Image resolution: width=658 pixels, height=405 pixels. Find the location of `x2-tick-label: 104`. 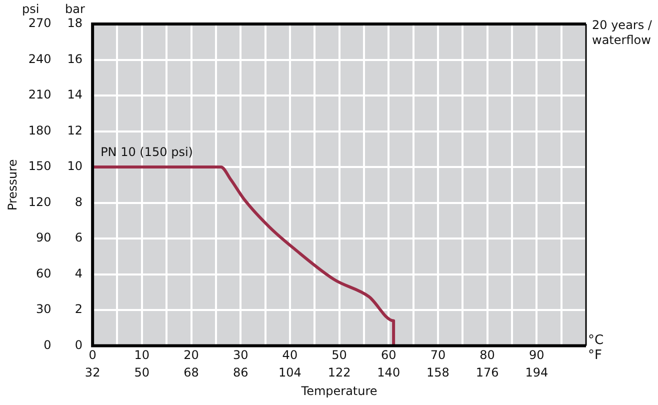

x2-tick-label: 104 is located at coordinates (290, 373).